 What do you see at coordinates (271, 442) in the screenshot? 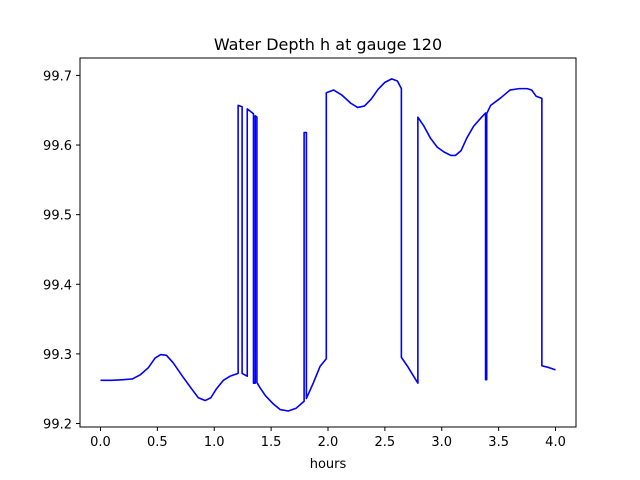
I see `x-tick-label: 1.5` at bounding box center [271, 442].